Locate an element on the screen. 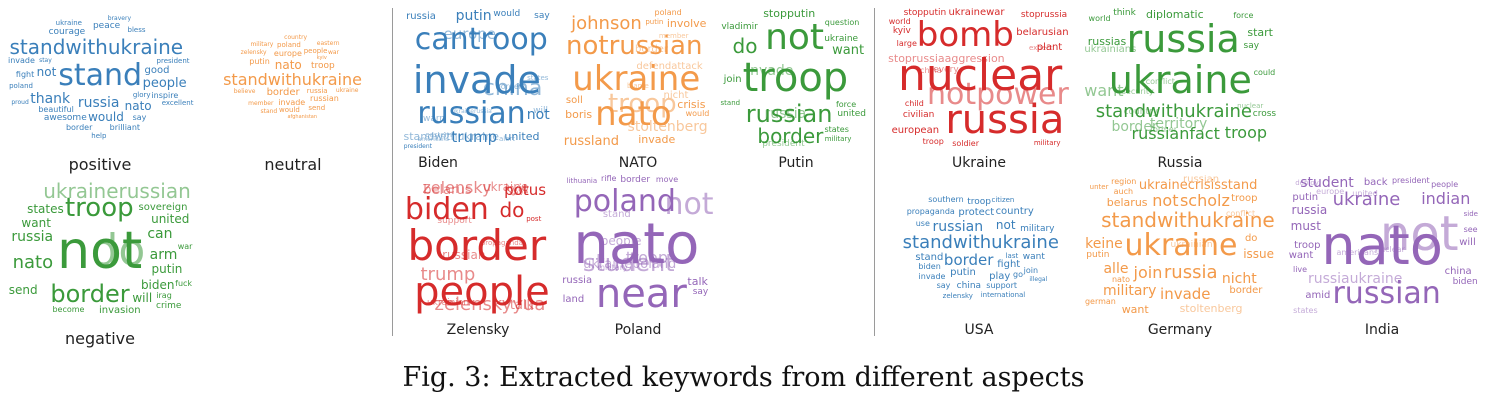 The width and height of the screenshot is (1487, 408). cloud-word: nuclear is located at coordinates (980, 76).